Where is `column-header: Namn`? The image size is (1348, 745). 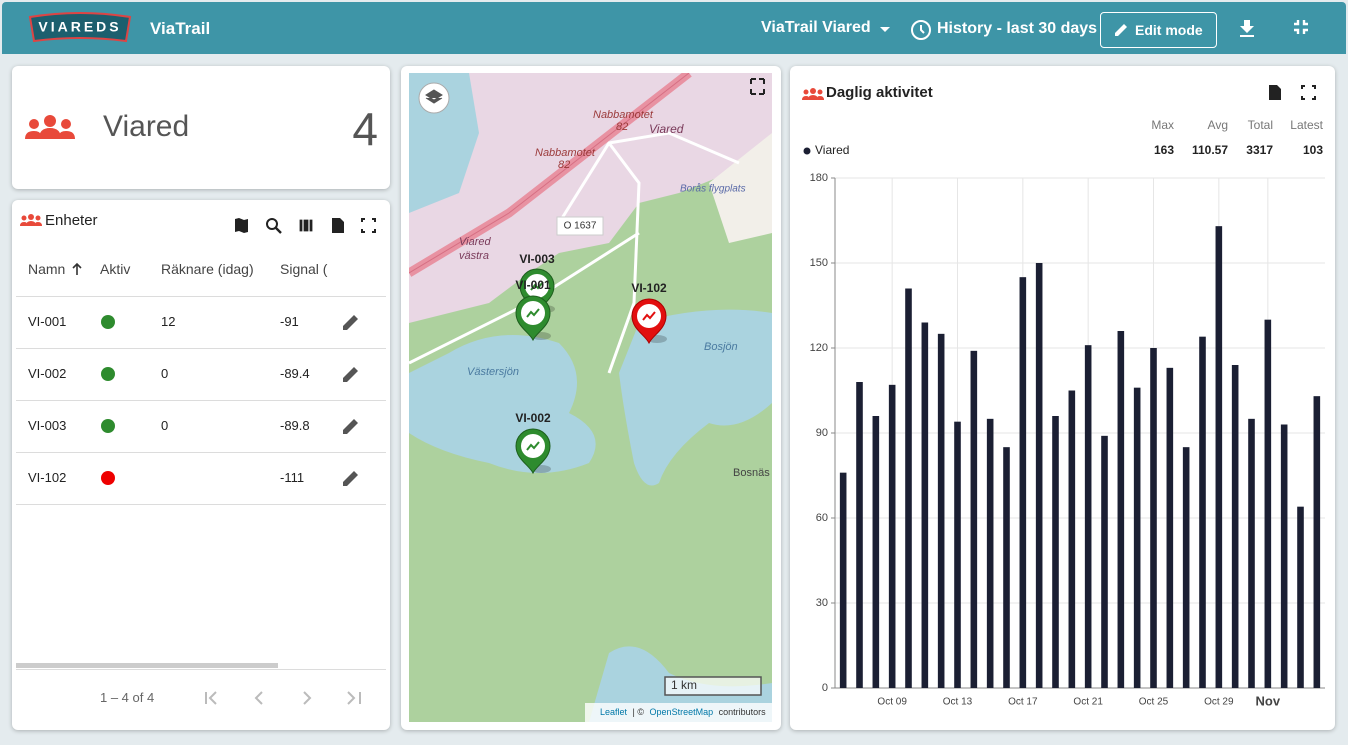 column-header: Namn is located at coordinates (47, 269).